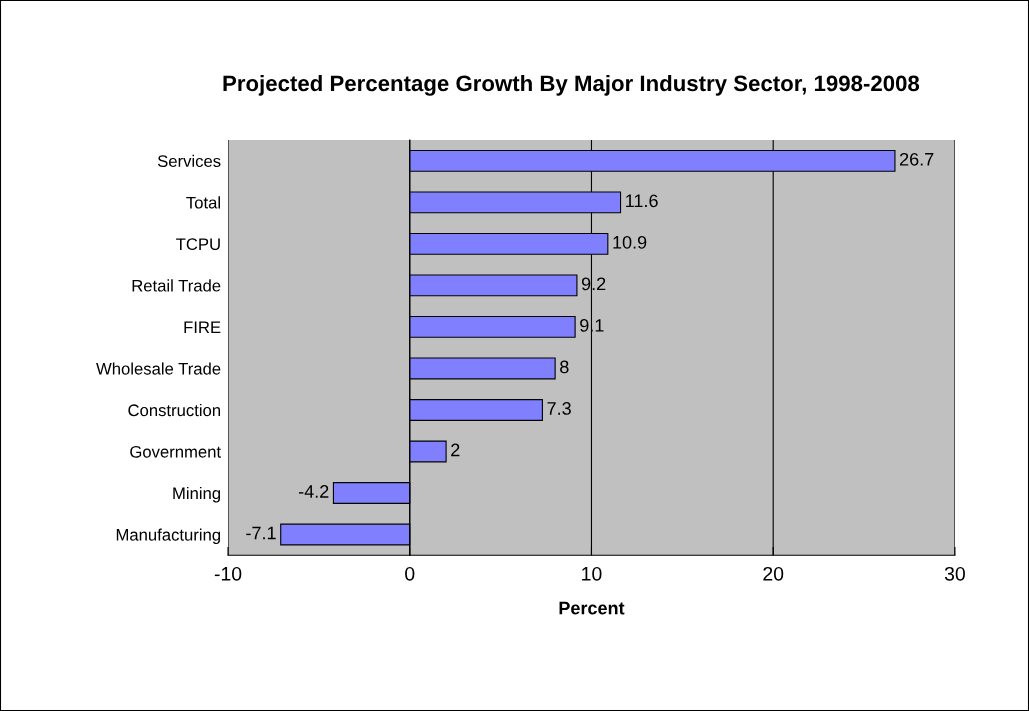 Image resolution: width=1029 pixels, height=711 pixels. I want to click on data-label: 7.3, so click(559, 408).